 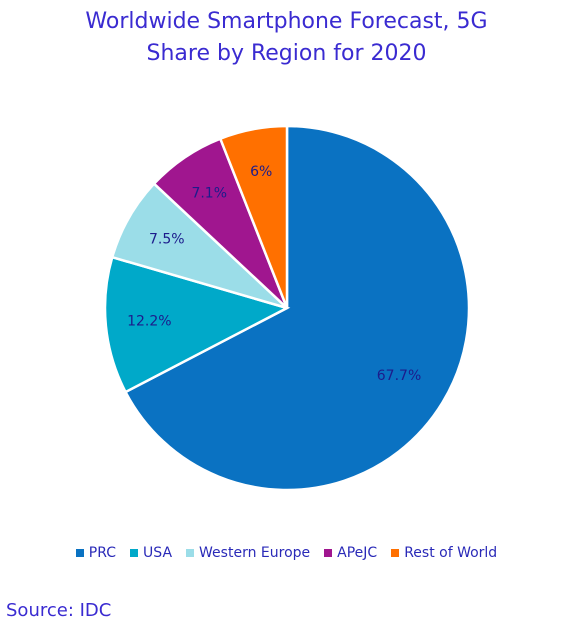 I want to click on source-note: Source: IDC, so click(x=59, y=610).